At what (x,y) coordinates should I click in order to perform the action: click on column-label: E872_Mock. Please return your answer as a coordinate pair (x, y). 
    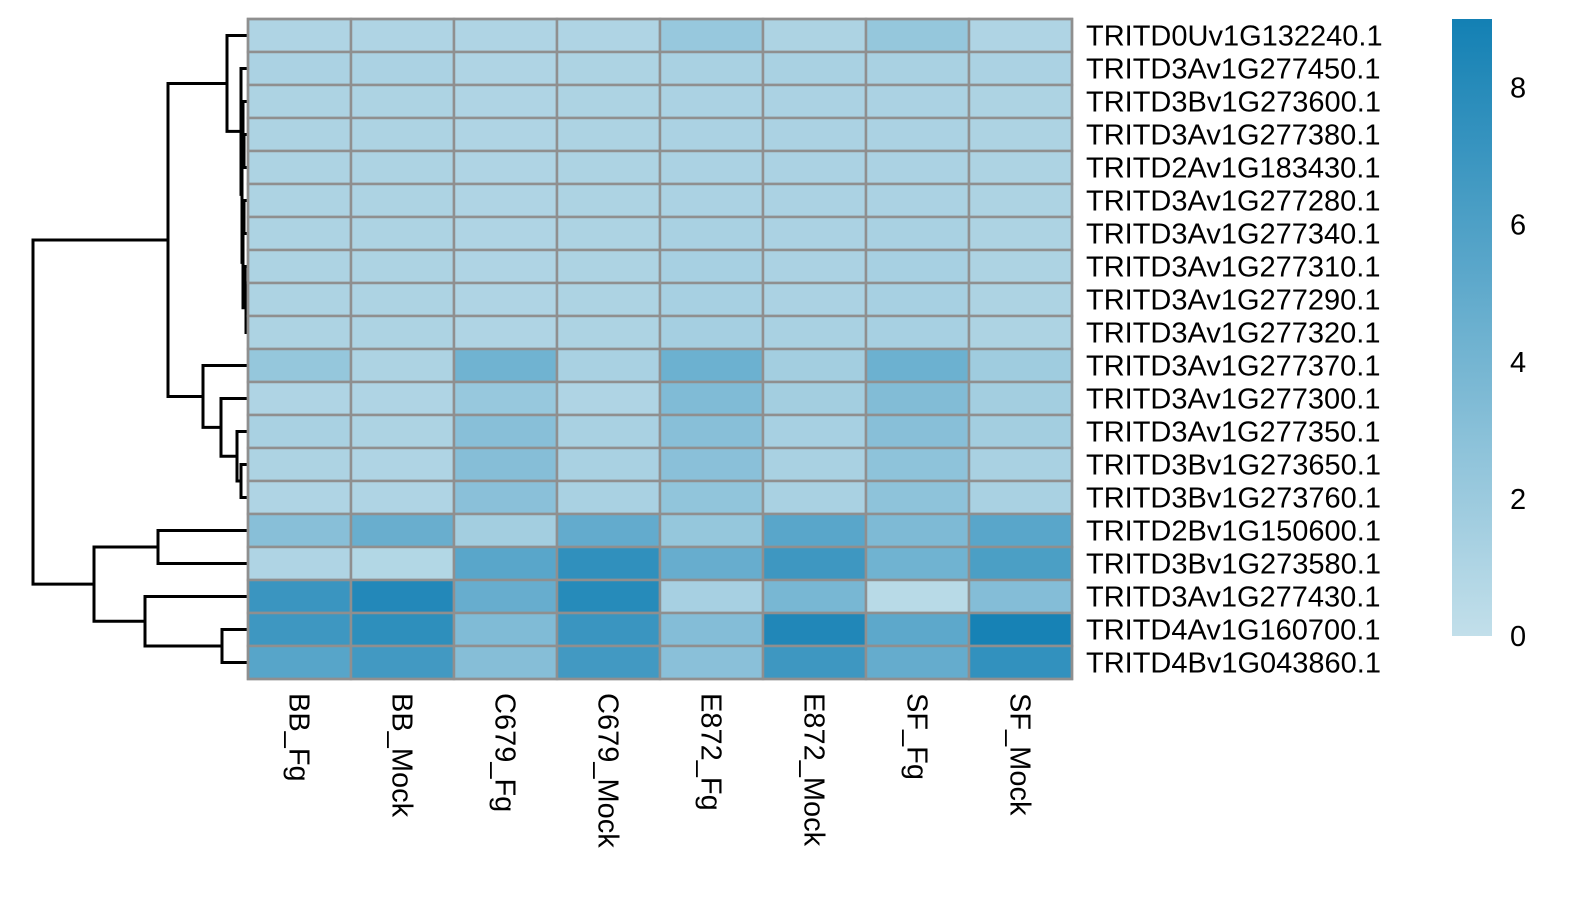
    Looking at the image, I should click on (814, 770).